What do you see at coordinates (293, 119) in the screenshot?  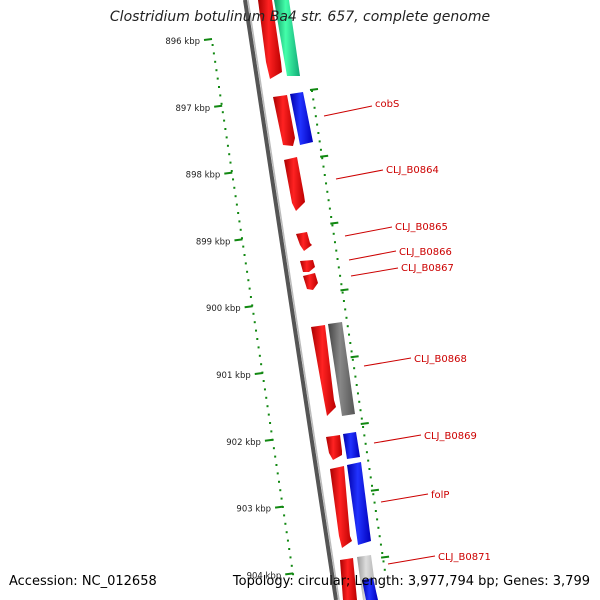 I see `gene-feature-cobS` at bounding box center [293, 119].